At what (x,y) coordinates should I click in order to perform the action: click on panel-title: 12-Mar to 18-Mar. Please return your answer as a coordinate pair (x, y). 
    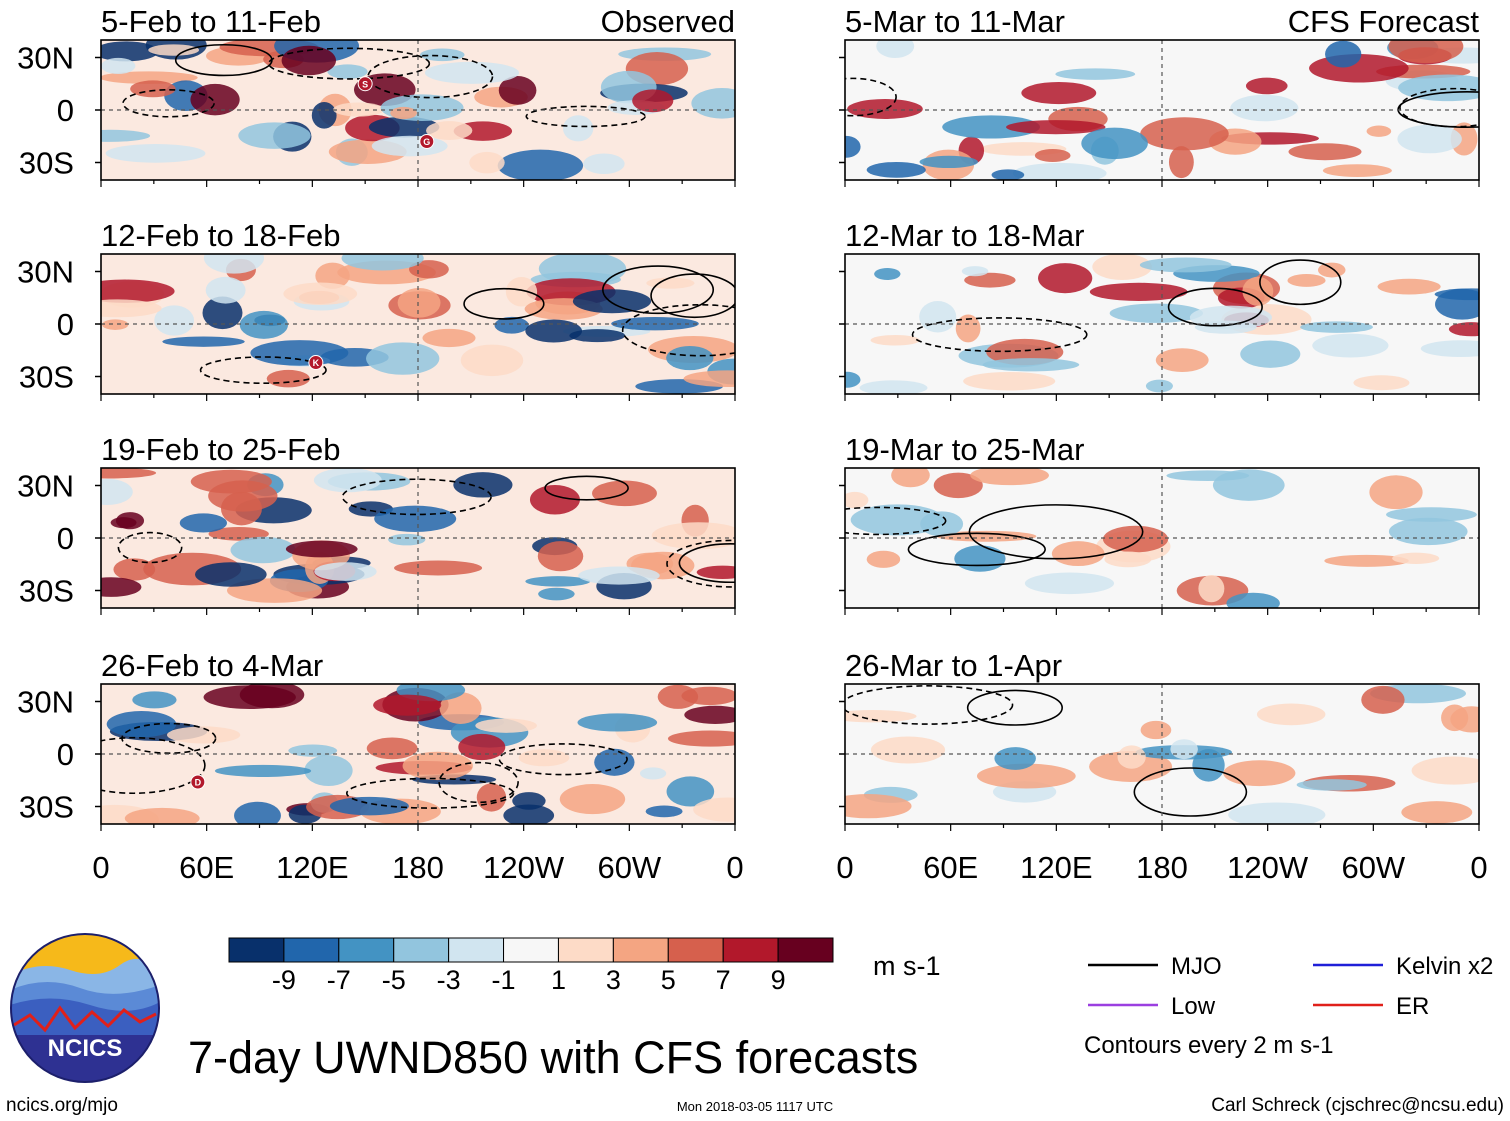
    Looking at the image, I should click on (964, 235).